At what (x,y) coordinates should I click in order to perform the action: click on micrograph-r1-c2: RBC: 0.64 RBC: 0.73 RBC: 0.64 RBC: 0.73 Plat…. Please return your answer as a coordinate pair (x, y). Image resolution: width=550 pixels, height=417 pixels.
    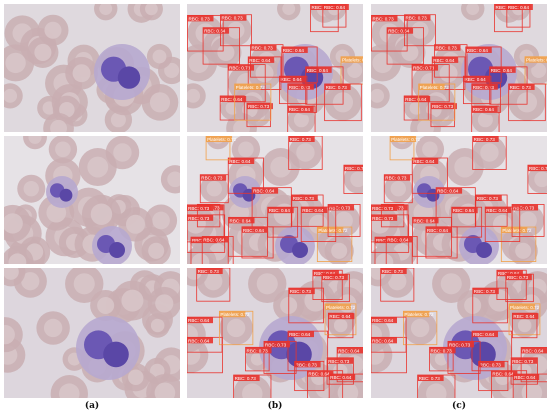
    Looking at the image, I should click on (275, 68).